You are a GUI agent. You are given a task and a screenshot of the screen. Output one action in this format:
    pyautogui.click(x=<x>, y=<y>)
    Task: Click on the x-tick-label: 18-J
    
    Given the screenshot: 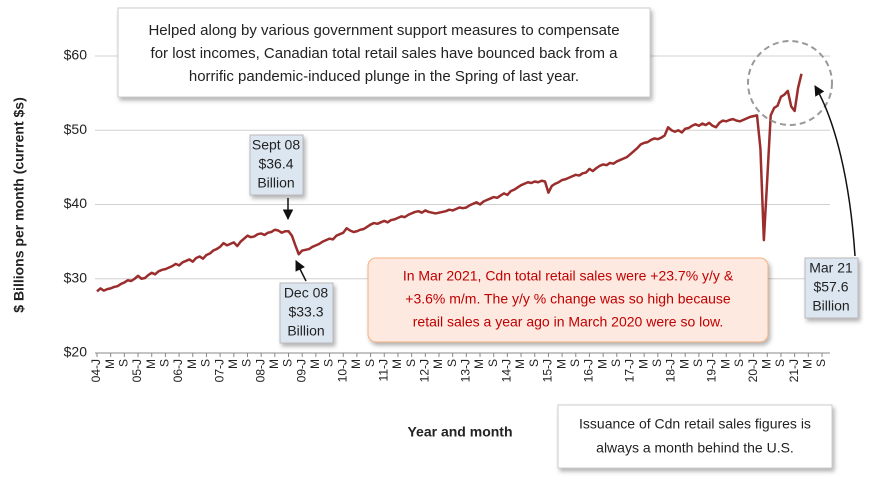 What is the action you would take?
    pyautogui.click(x=671, y=370)
    